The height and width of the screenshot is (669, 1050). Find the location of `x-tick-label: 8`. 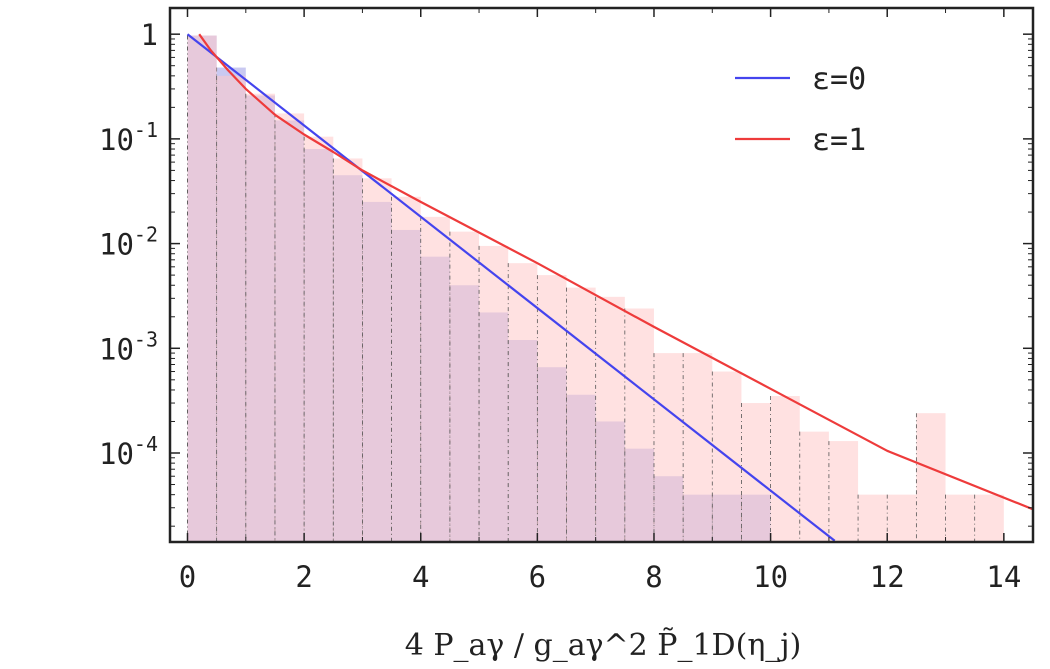

x-tick-label: 8 is located at coordinates (653, 577).